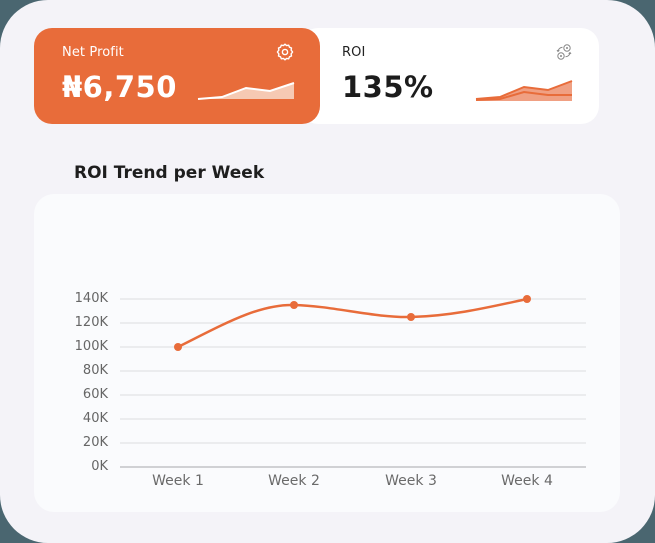  I want to click on y-tick-140k: 140K, so click(91, 298).